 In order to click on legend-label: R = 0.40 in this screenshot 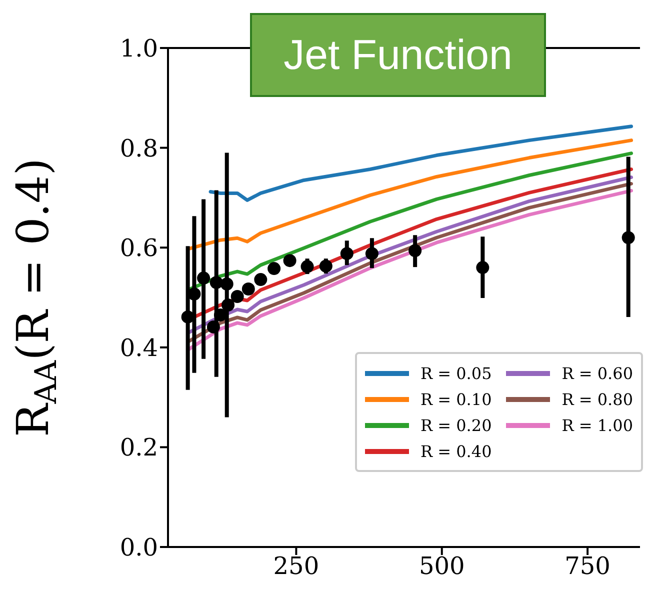, I will do `click(456, 451)`.